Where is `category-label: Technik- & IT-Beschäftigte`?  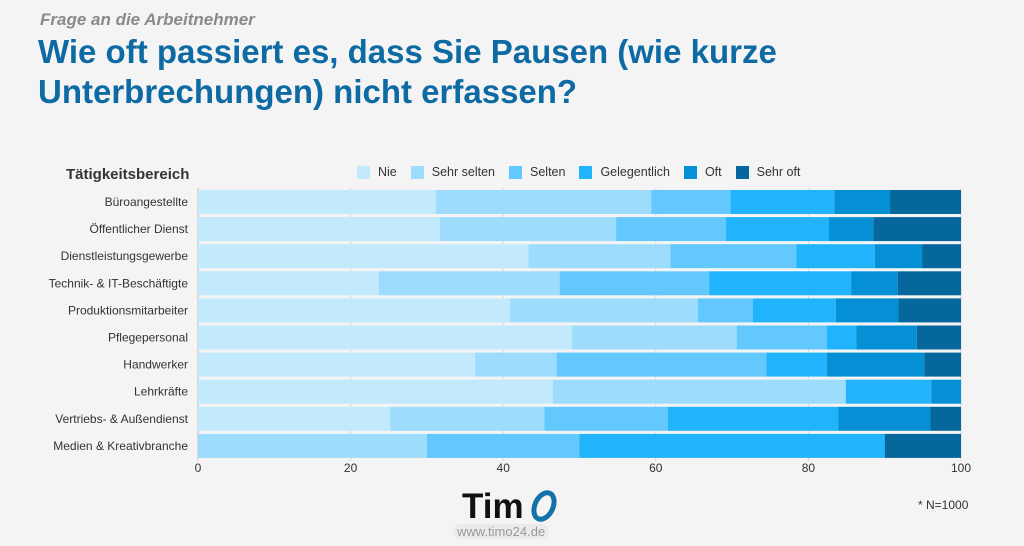 category-label: Technik- & IT-Beschäftigte is located at coordinates (119, 283).